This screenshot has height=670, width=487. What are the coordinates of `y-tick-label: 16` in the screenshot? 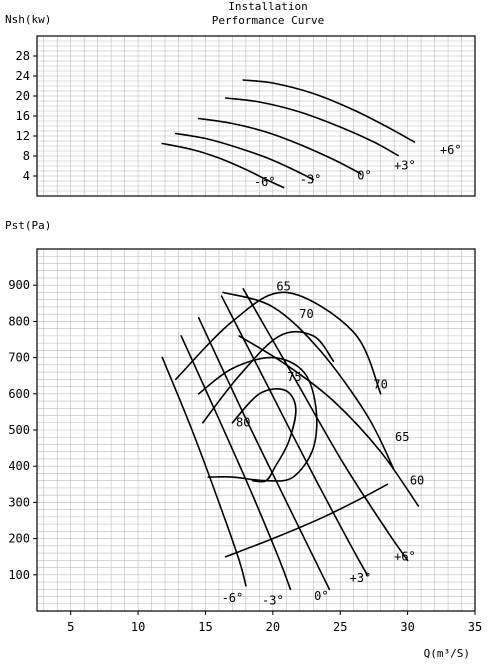 It's located at (23, 116).